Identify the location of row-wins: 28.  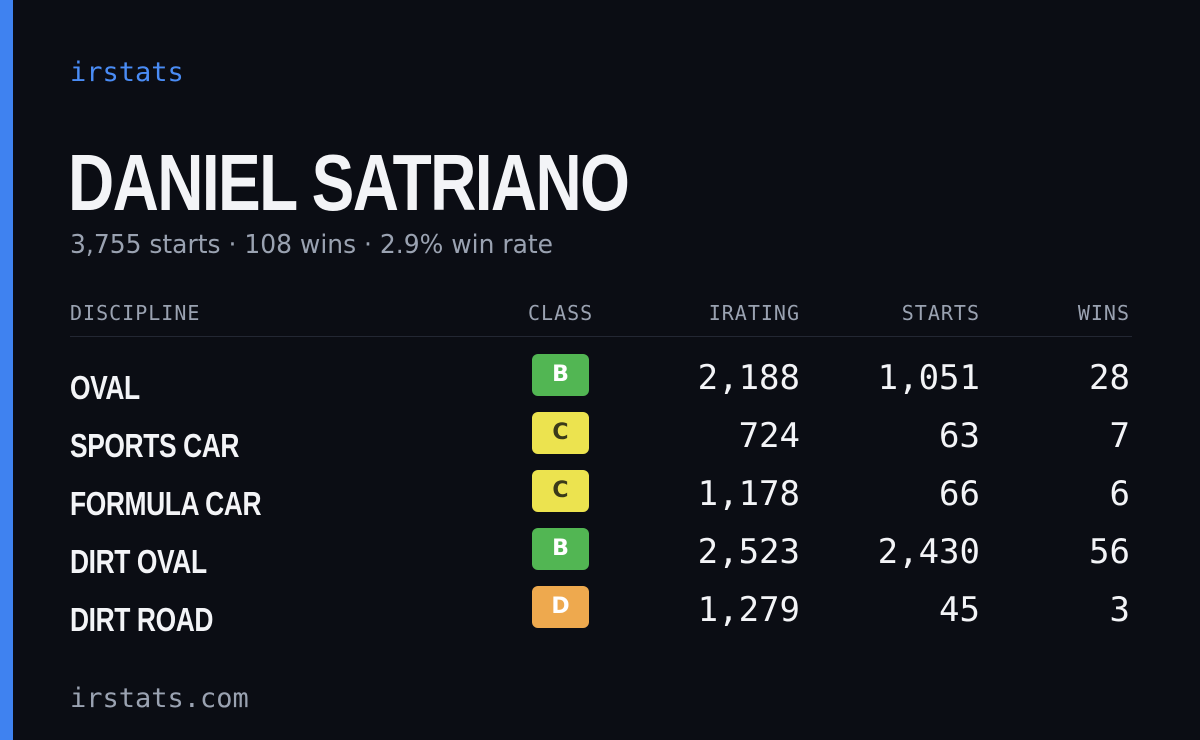
(1109, 378).